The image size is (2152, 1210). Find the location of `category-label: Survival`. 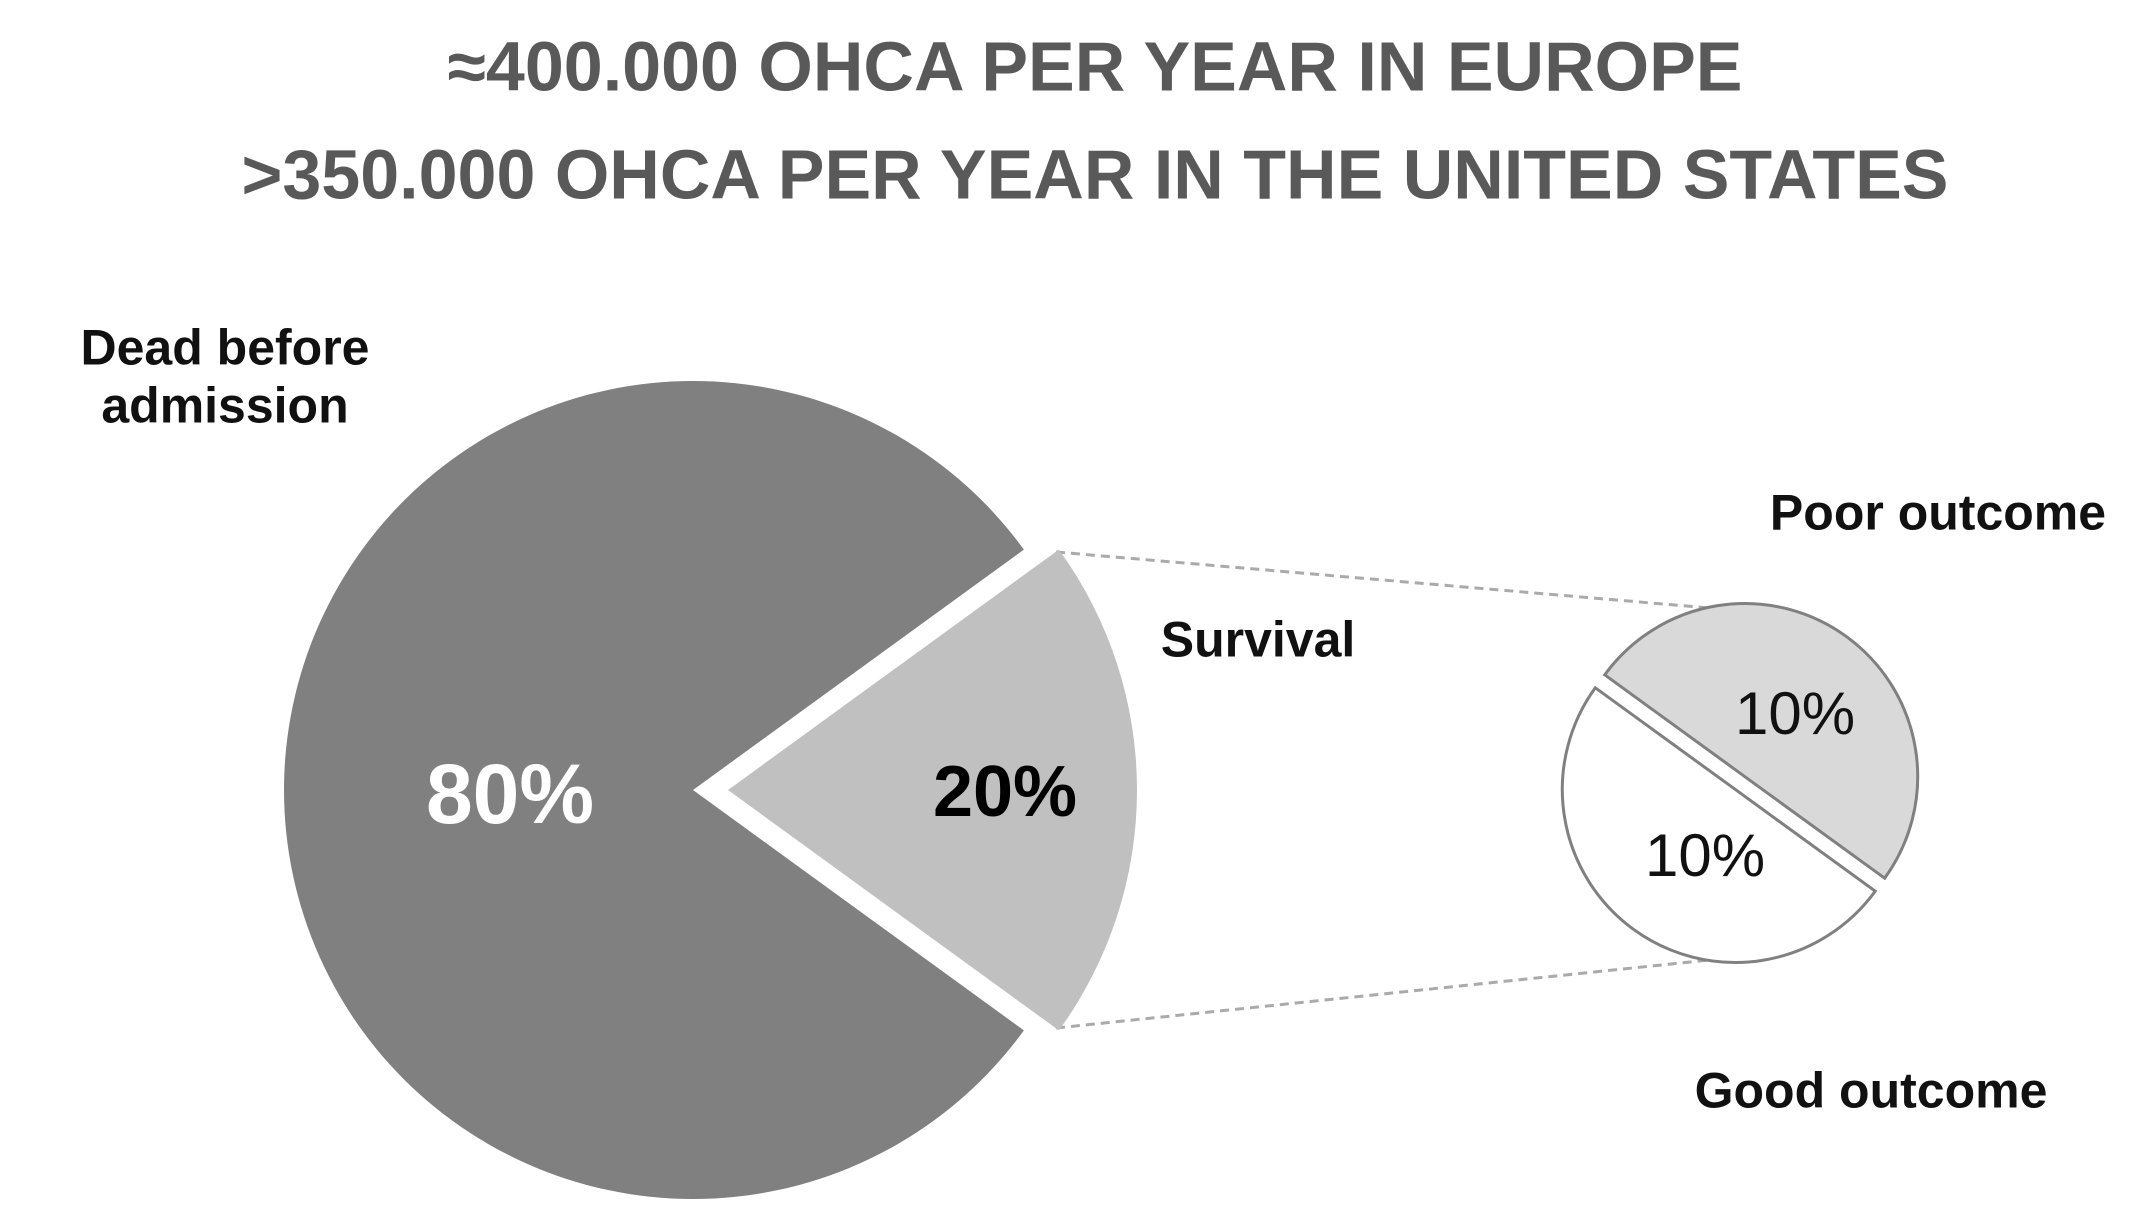

category-label: Survival is located at coordinates (1258, 639).